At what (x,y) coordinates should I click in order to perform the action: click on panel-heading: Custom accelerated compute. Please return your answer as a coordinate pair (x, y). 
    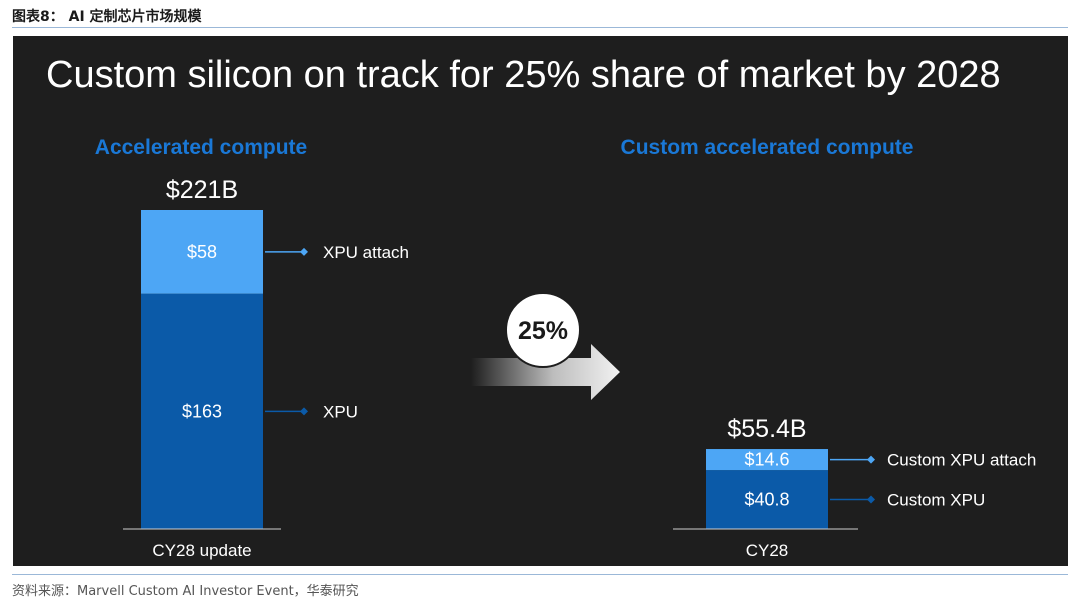
    Looking at the image, I should click on (767, 147).